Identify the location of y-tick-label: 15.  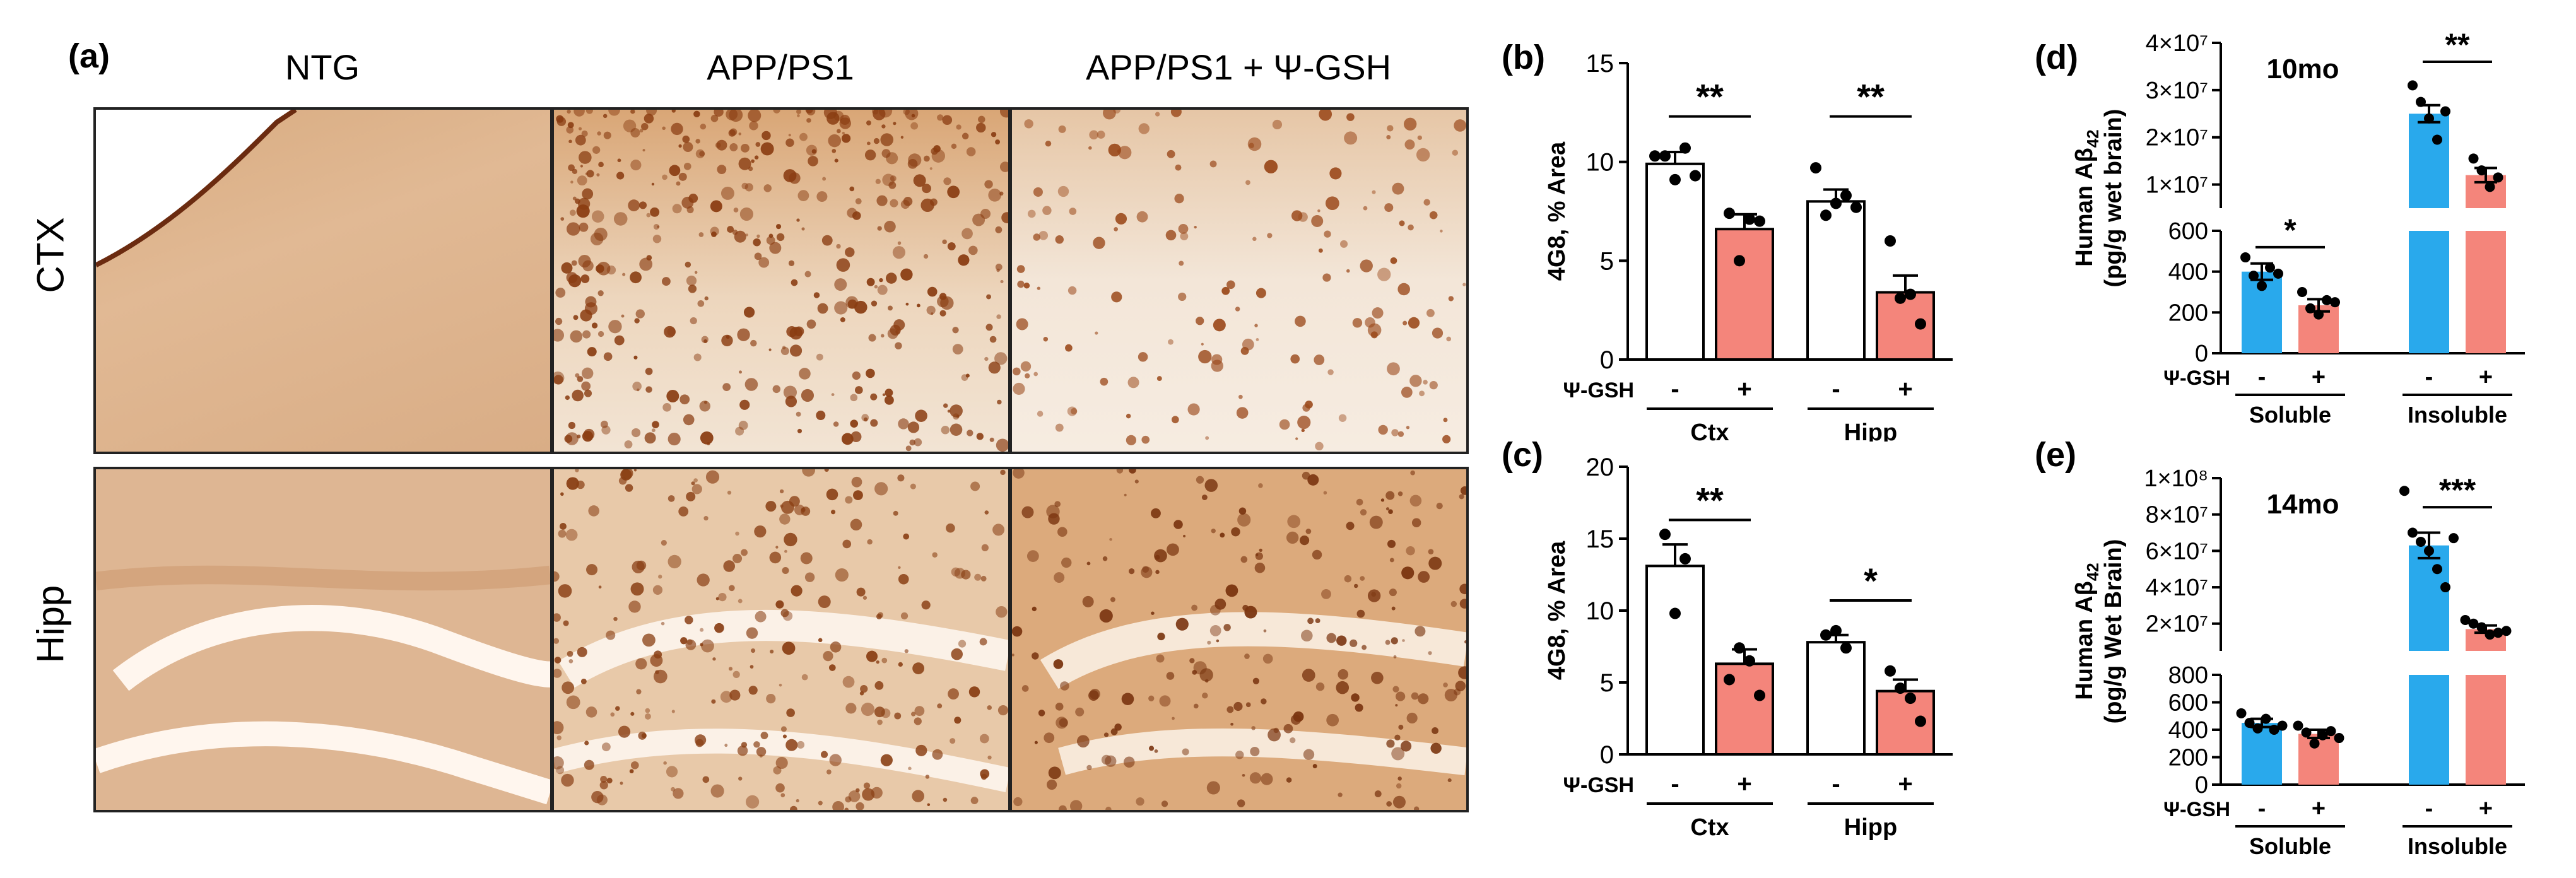
(1600, 64).